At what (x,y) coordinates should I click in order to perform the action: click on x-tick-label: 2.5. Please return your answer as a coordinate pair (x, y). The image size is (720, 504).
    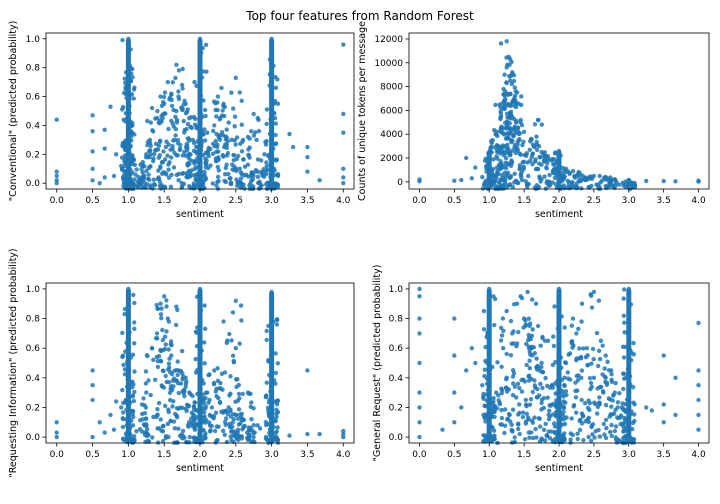
    Looking at the image, I should click on (236, 201).